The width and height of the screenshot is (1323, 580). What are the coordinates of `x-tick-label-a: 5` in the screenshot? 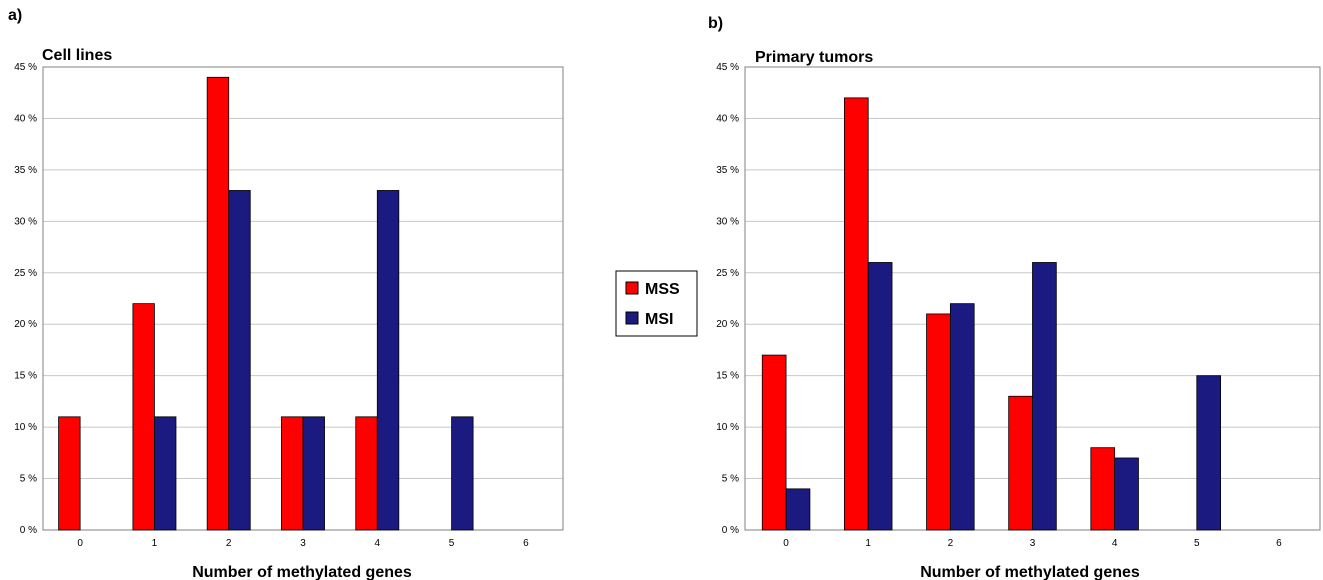 It's located at (452, 543).